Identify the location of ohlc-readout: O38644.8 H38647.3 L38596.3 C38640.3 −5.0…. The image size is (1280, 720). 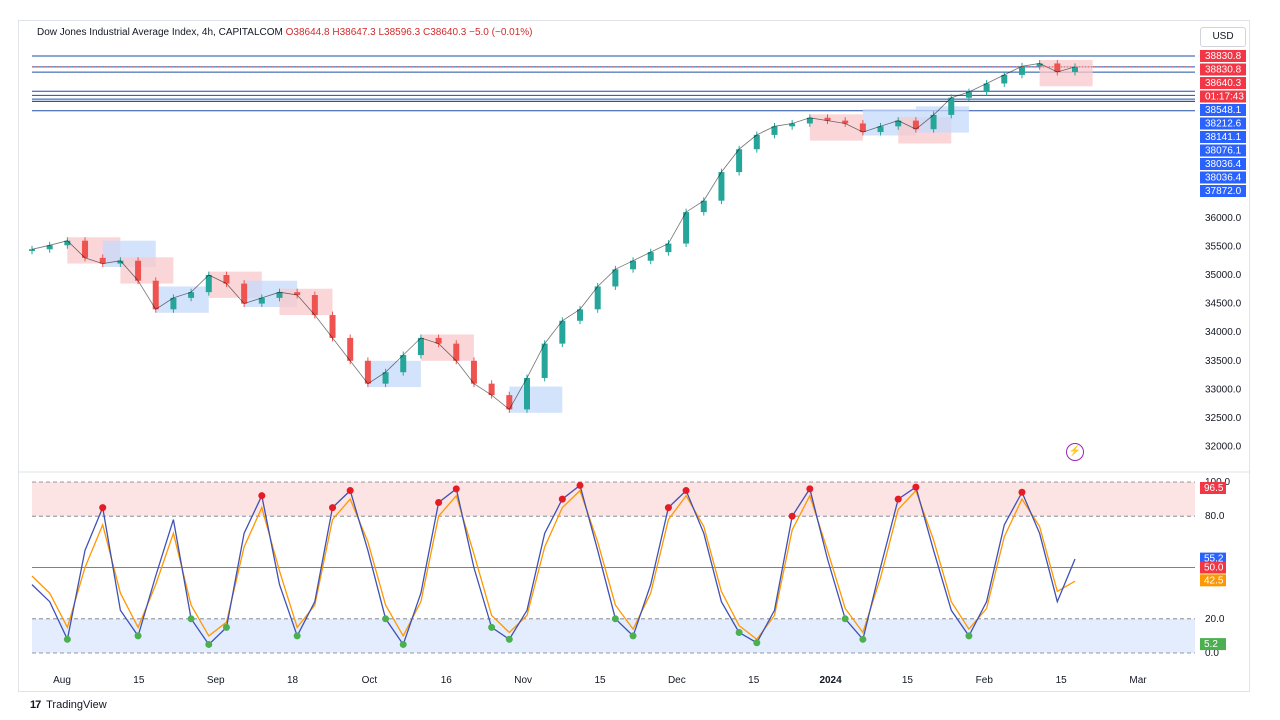
(409, 32).